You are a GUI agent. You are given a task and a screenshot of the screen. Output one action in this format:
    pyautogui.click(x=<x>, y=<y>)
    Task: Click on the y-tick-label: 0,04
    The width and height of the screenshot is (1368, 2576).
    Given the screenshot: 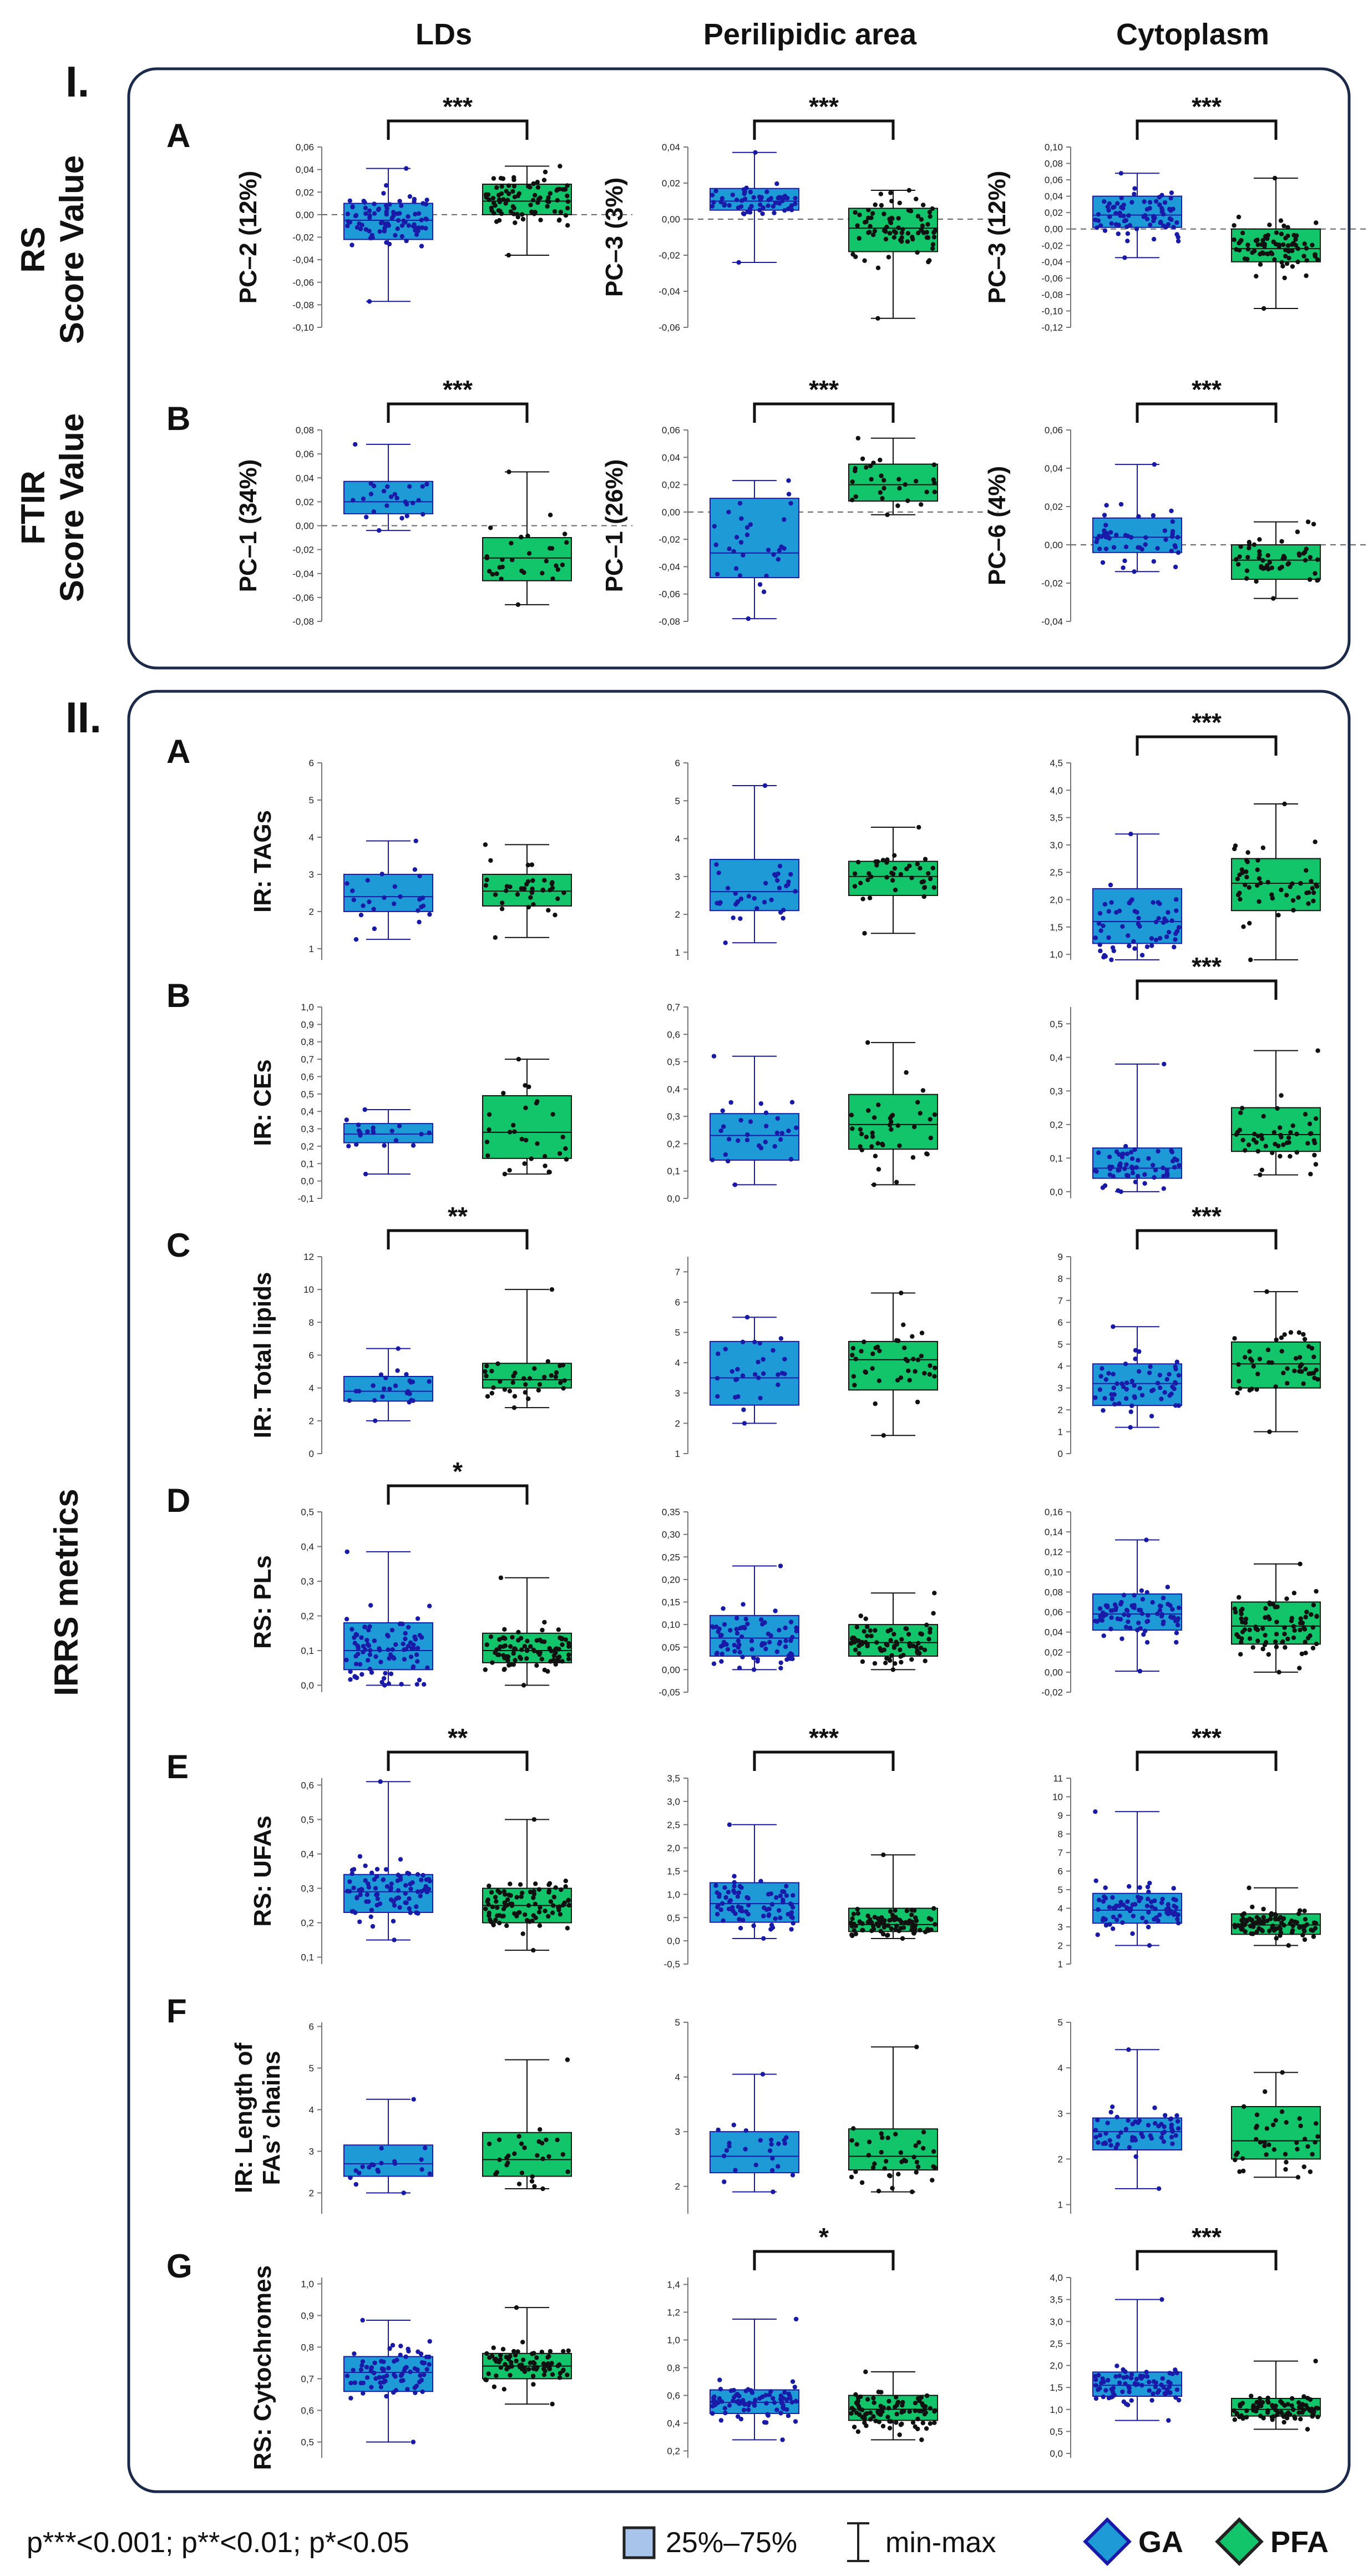 What is the action you would take?
    pyautogui.click(x=671, y=457)
    